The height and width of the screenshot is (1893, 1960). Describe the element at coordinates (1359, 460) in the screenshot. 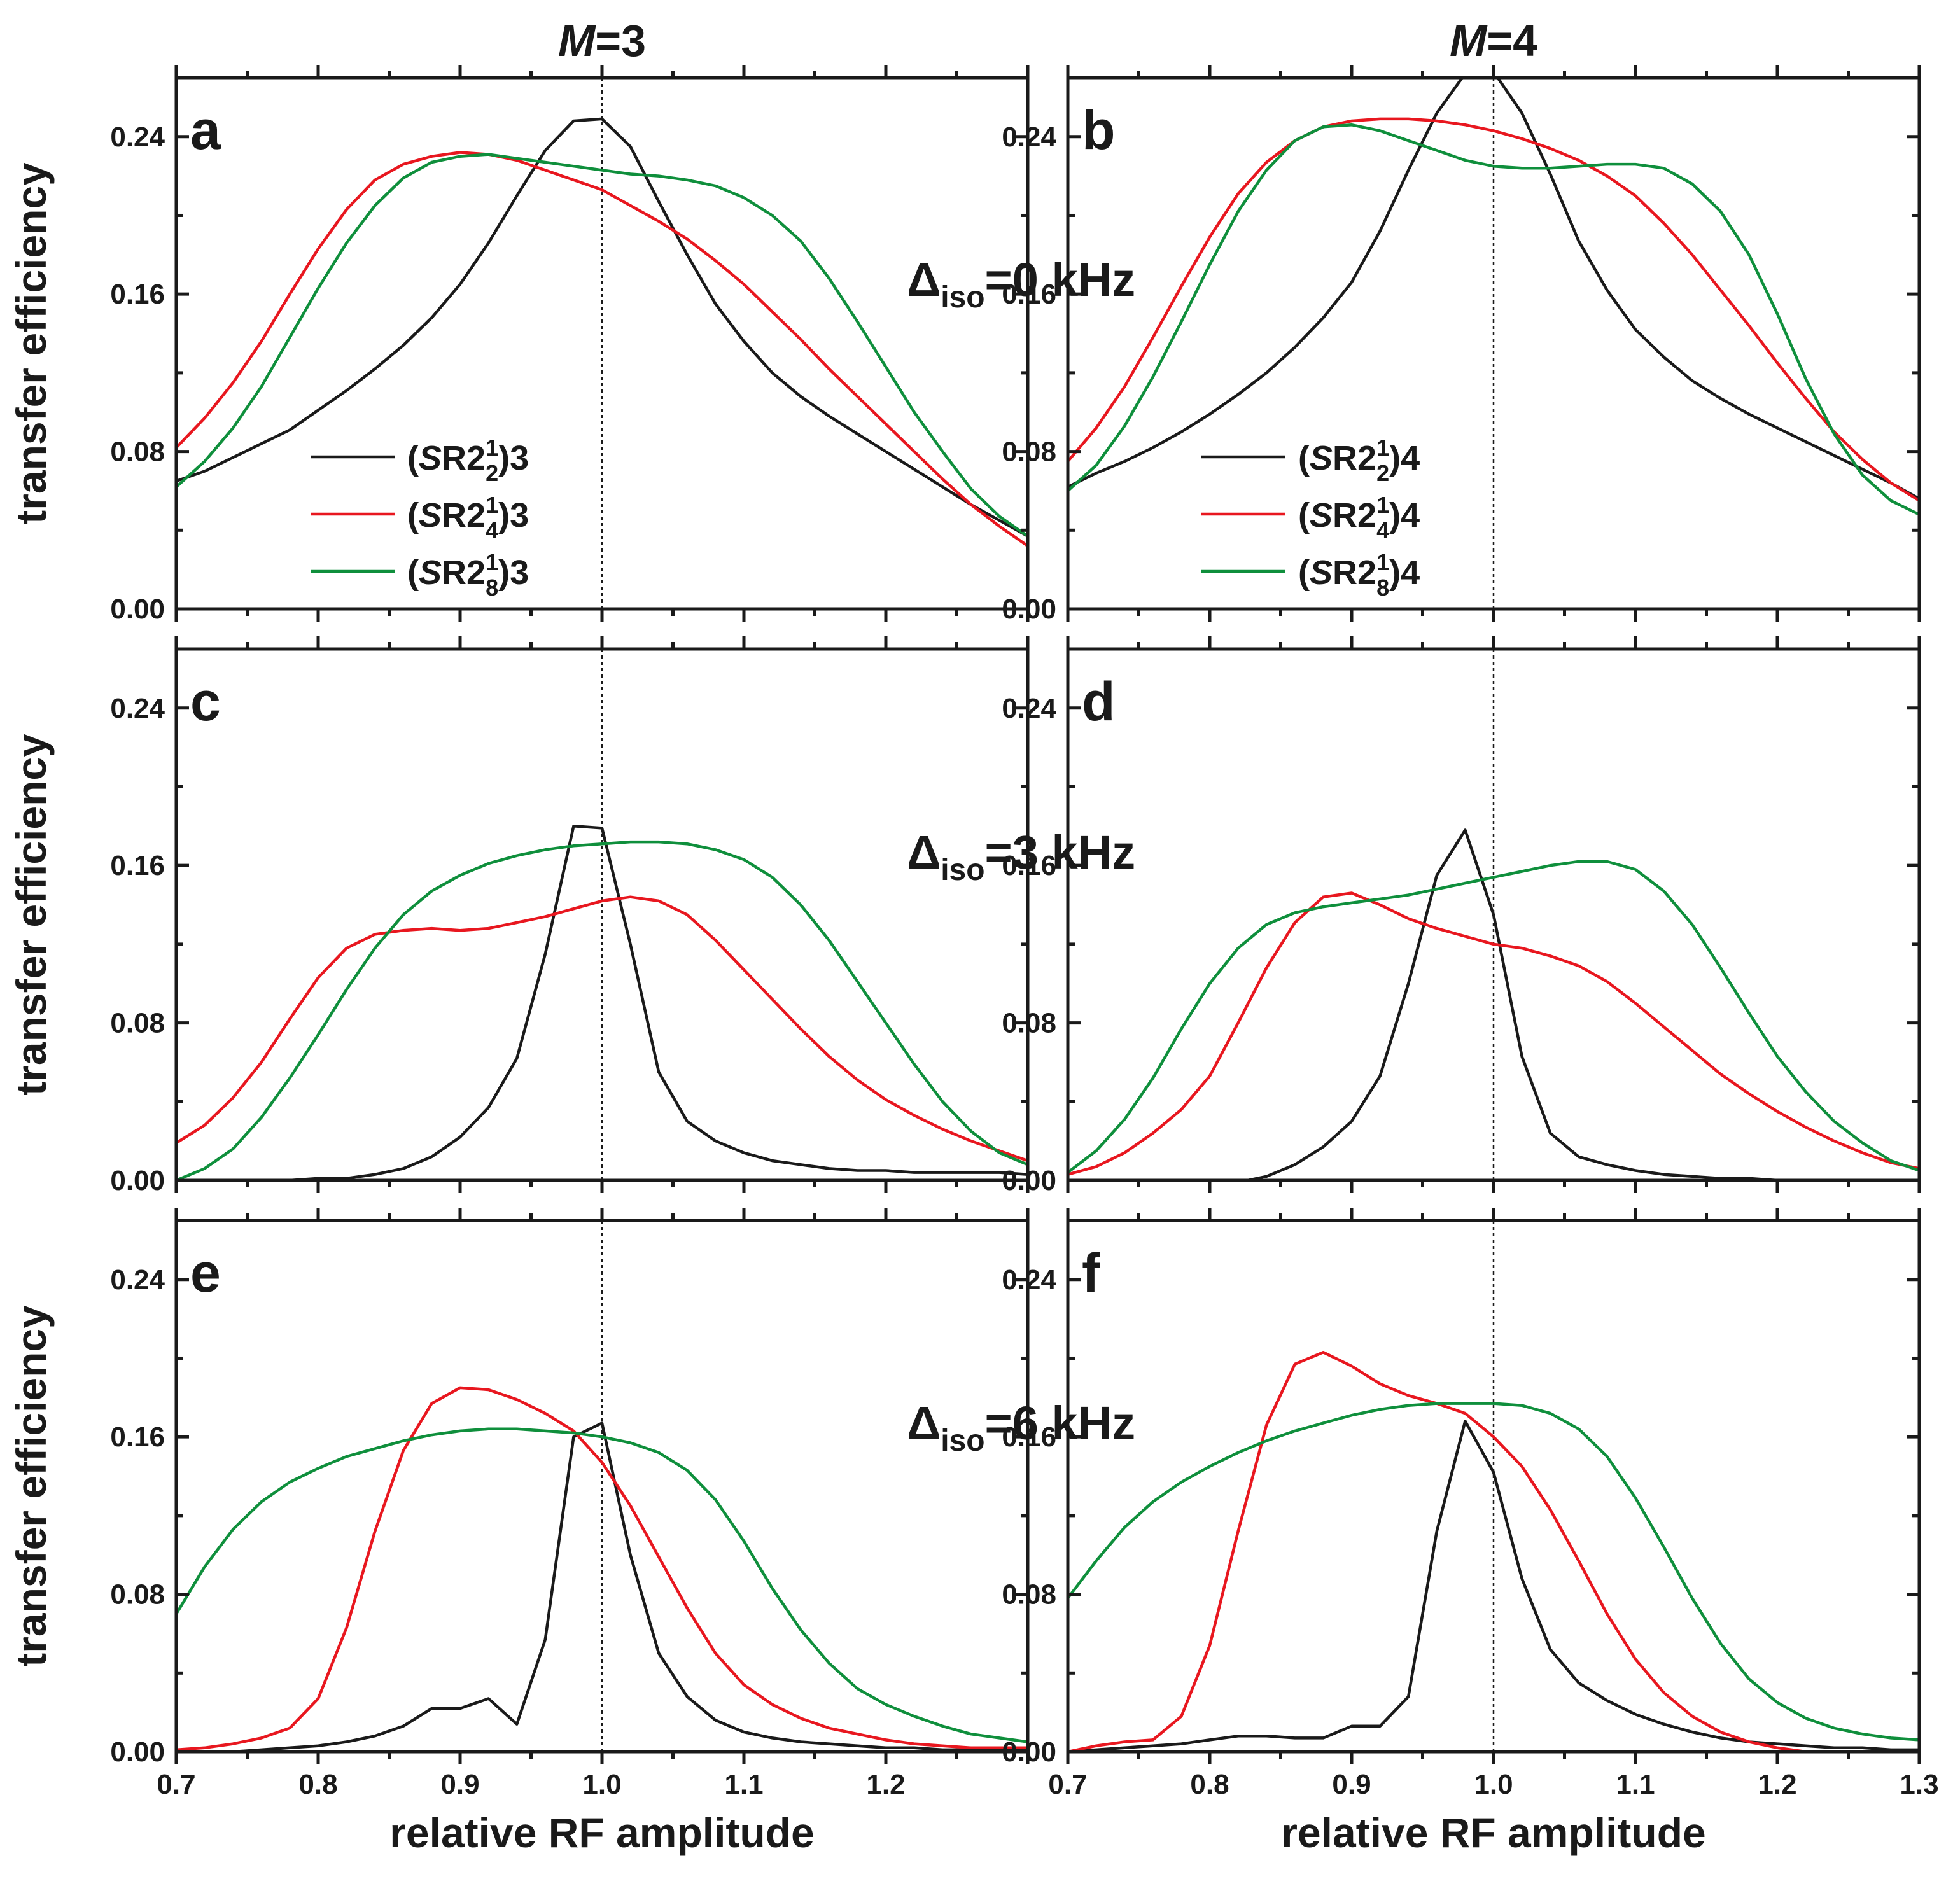

I see `legend-label: (SR21 2)4` at that location.